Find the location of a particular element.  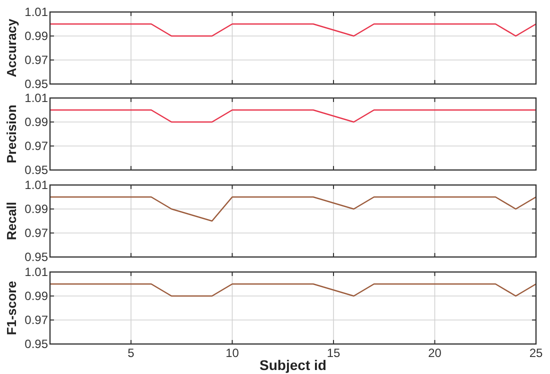

x-tick-label: 25 is located at coordinates (536, 353).